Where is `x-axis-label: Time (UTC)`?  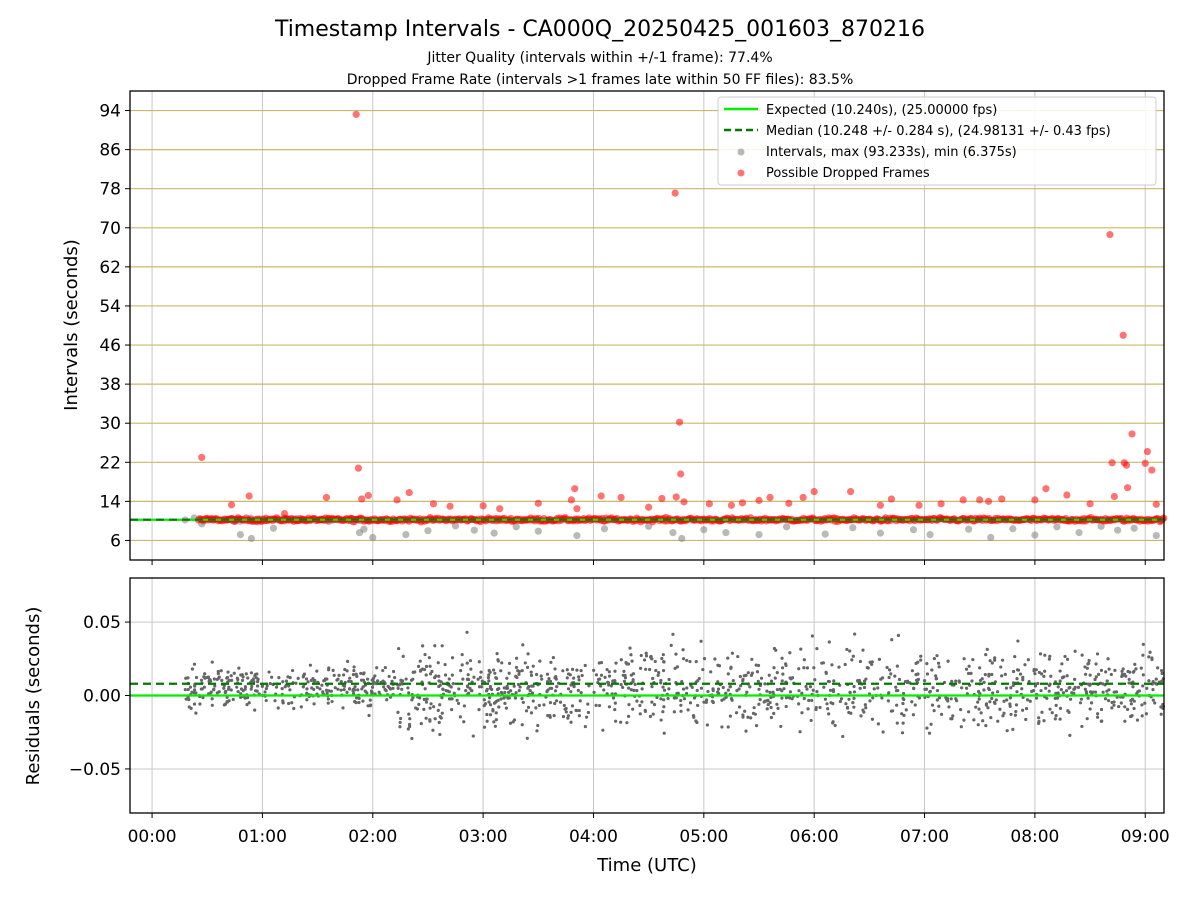 x-axis-label: Time (UTC) is located at coordinates (646, 865).